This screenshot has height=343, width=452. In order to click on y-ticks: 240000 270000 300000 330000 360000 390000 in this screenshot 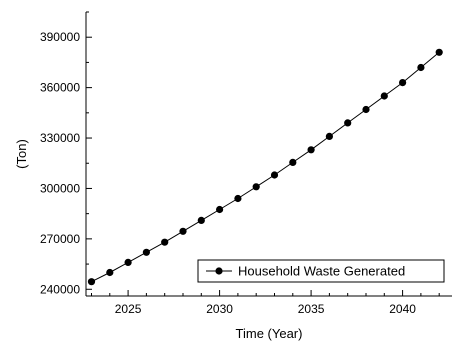, I will do `click(66, 153)`.